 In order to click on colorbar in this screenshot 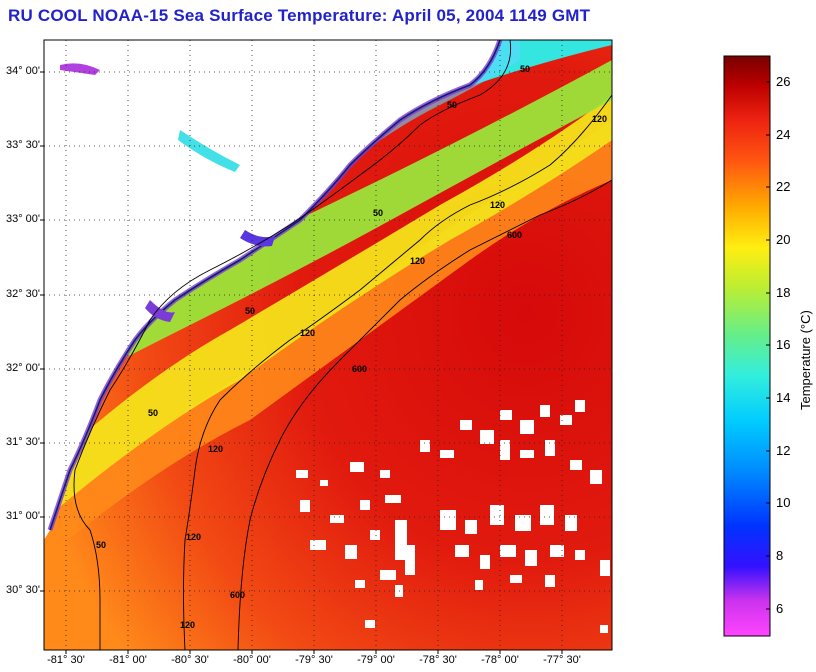, I will do `click(747, 346)`.